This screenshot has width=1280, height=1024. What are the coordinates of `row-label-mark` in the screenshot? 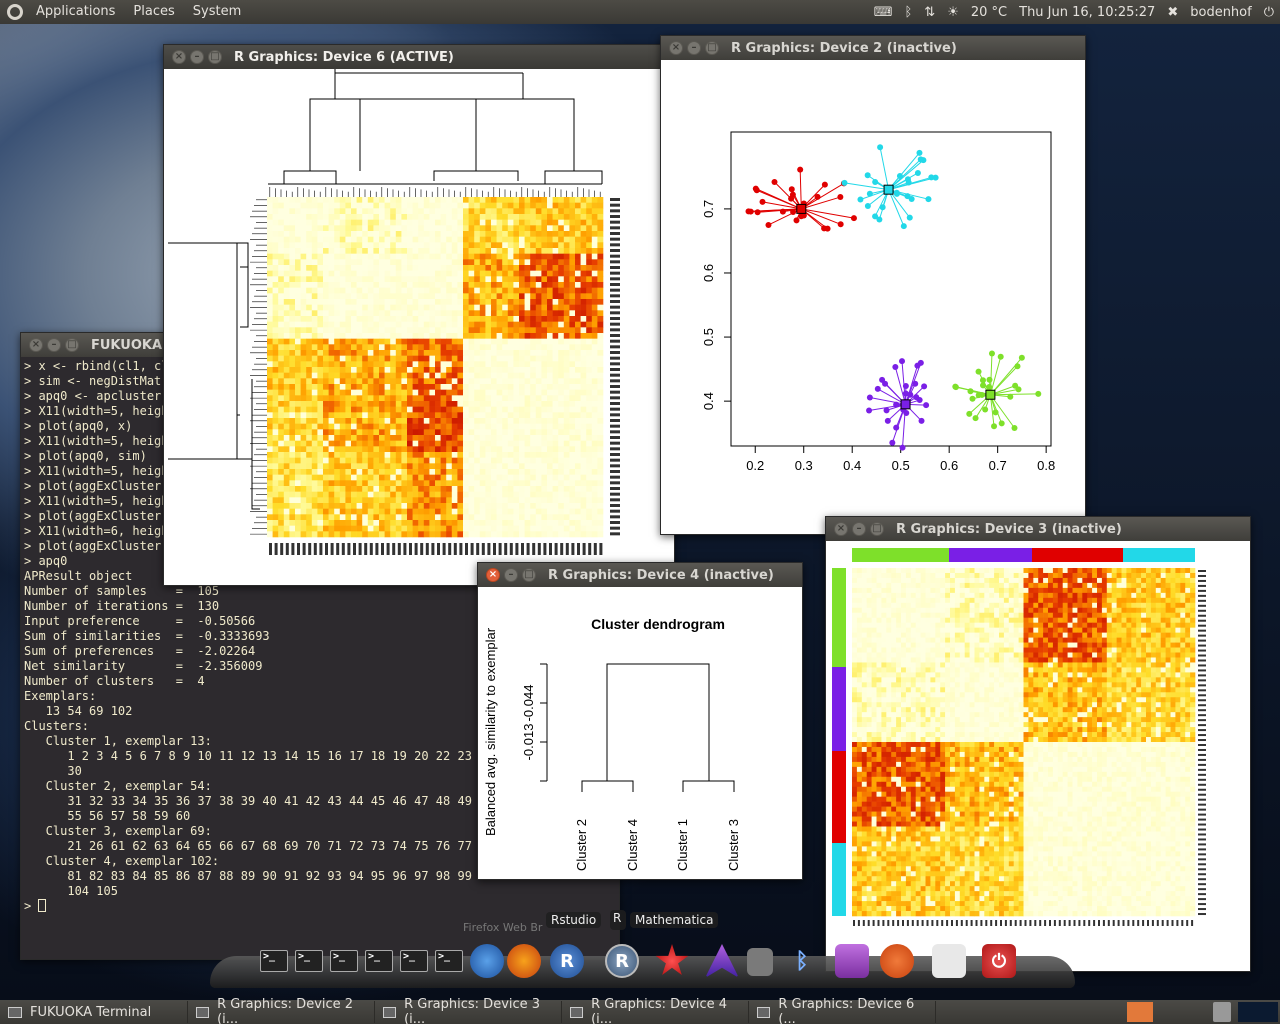 It's located at (615, 239).